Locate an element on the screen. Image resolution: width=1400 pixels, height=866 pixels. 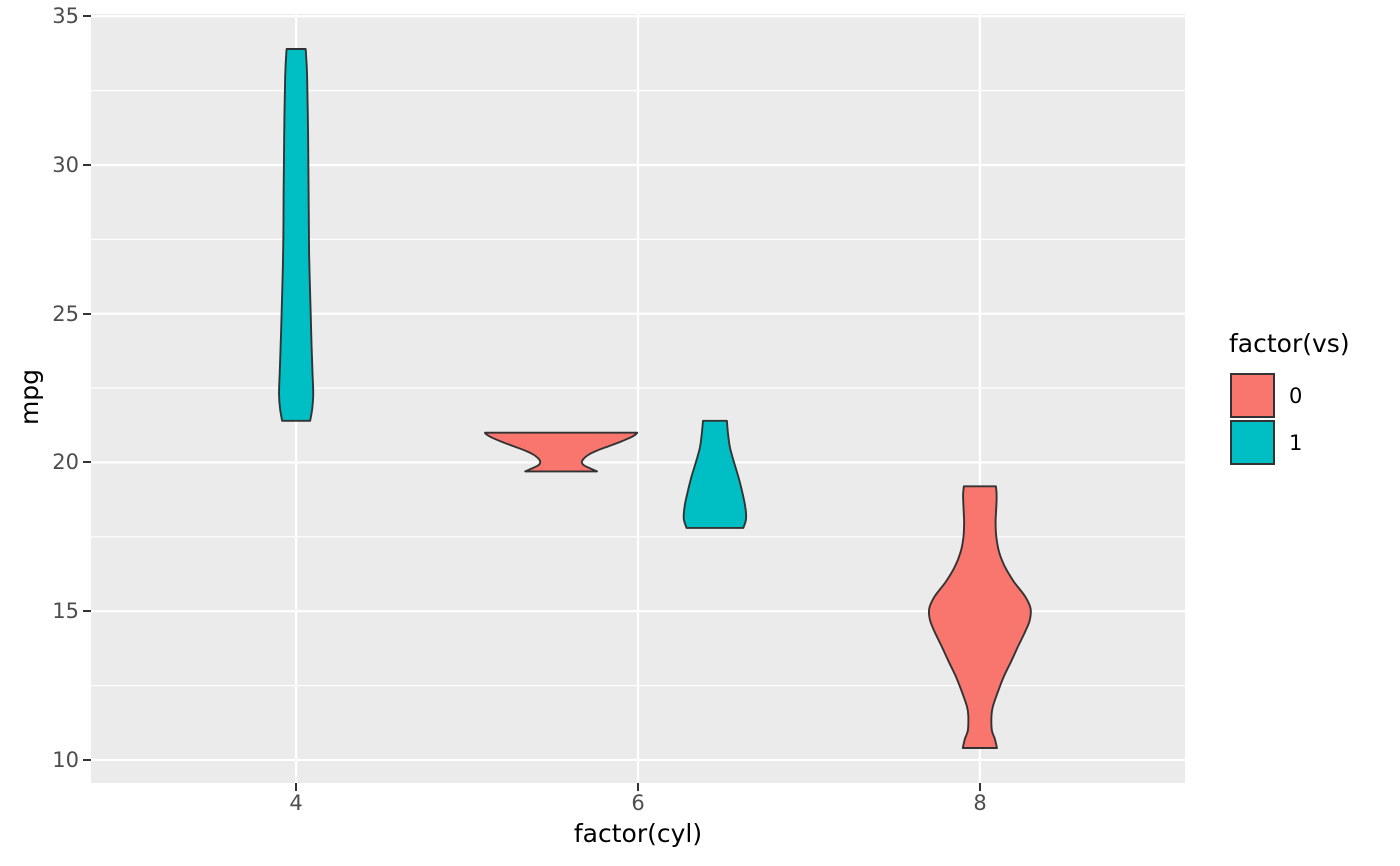
y-tick-label-20: 20 is located at coordinates (65, 462).